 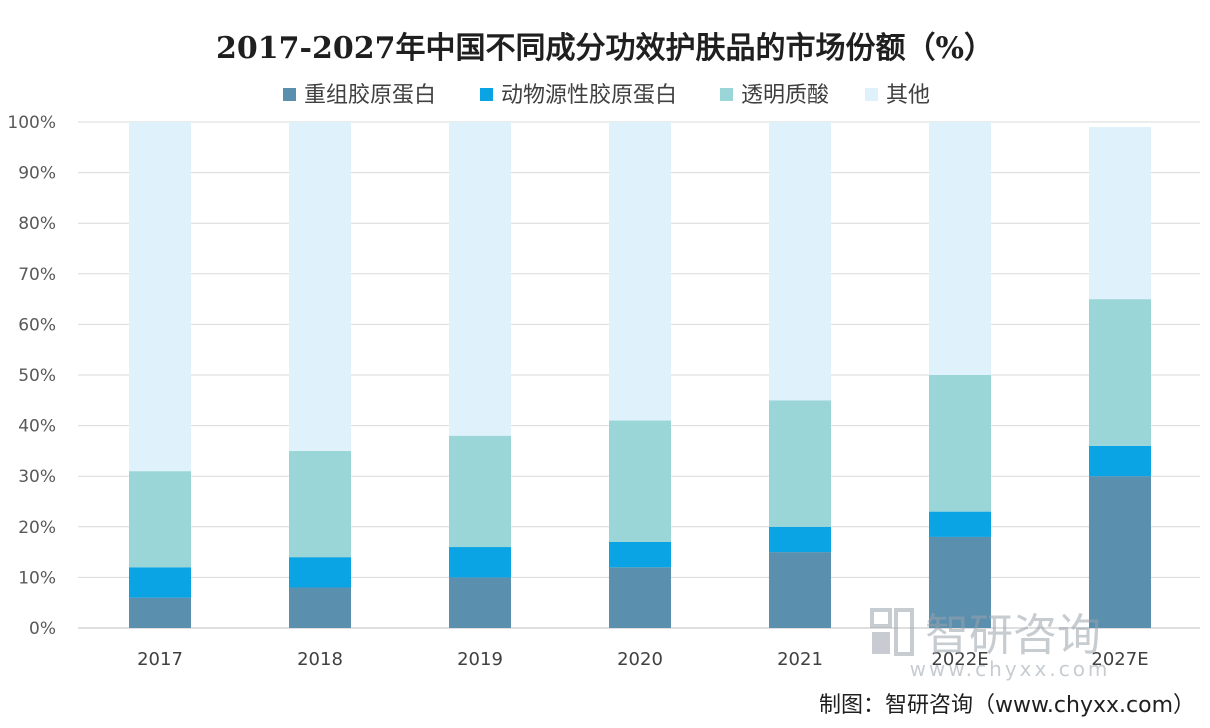 I want to click on chart-title: 2017-2027年中国不同成分功效护肤品的市场份额（%）, so click(x=605, y=48).